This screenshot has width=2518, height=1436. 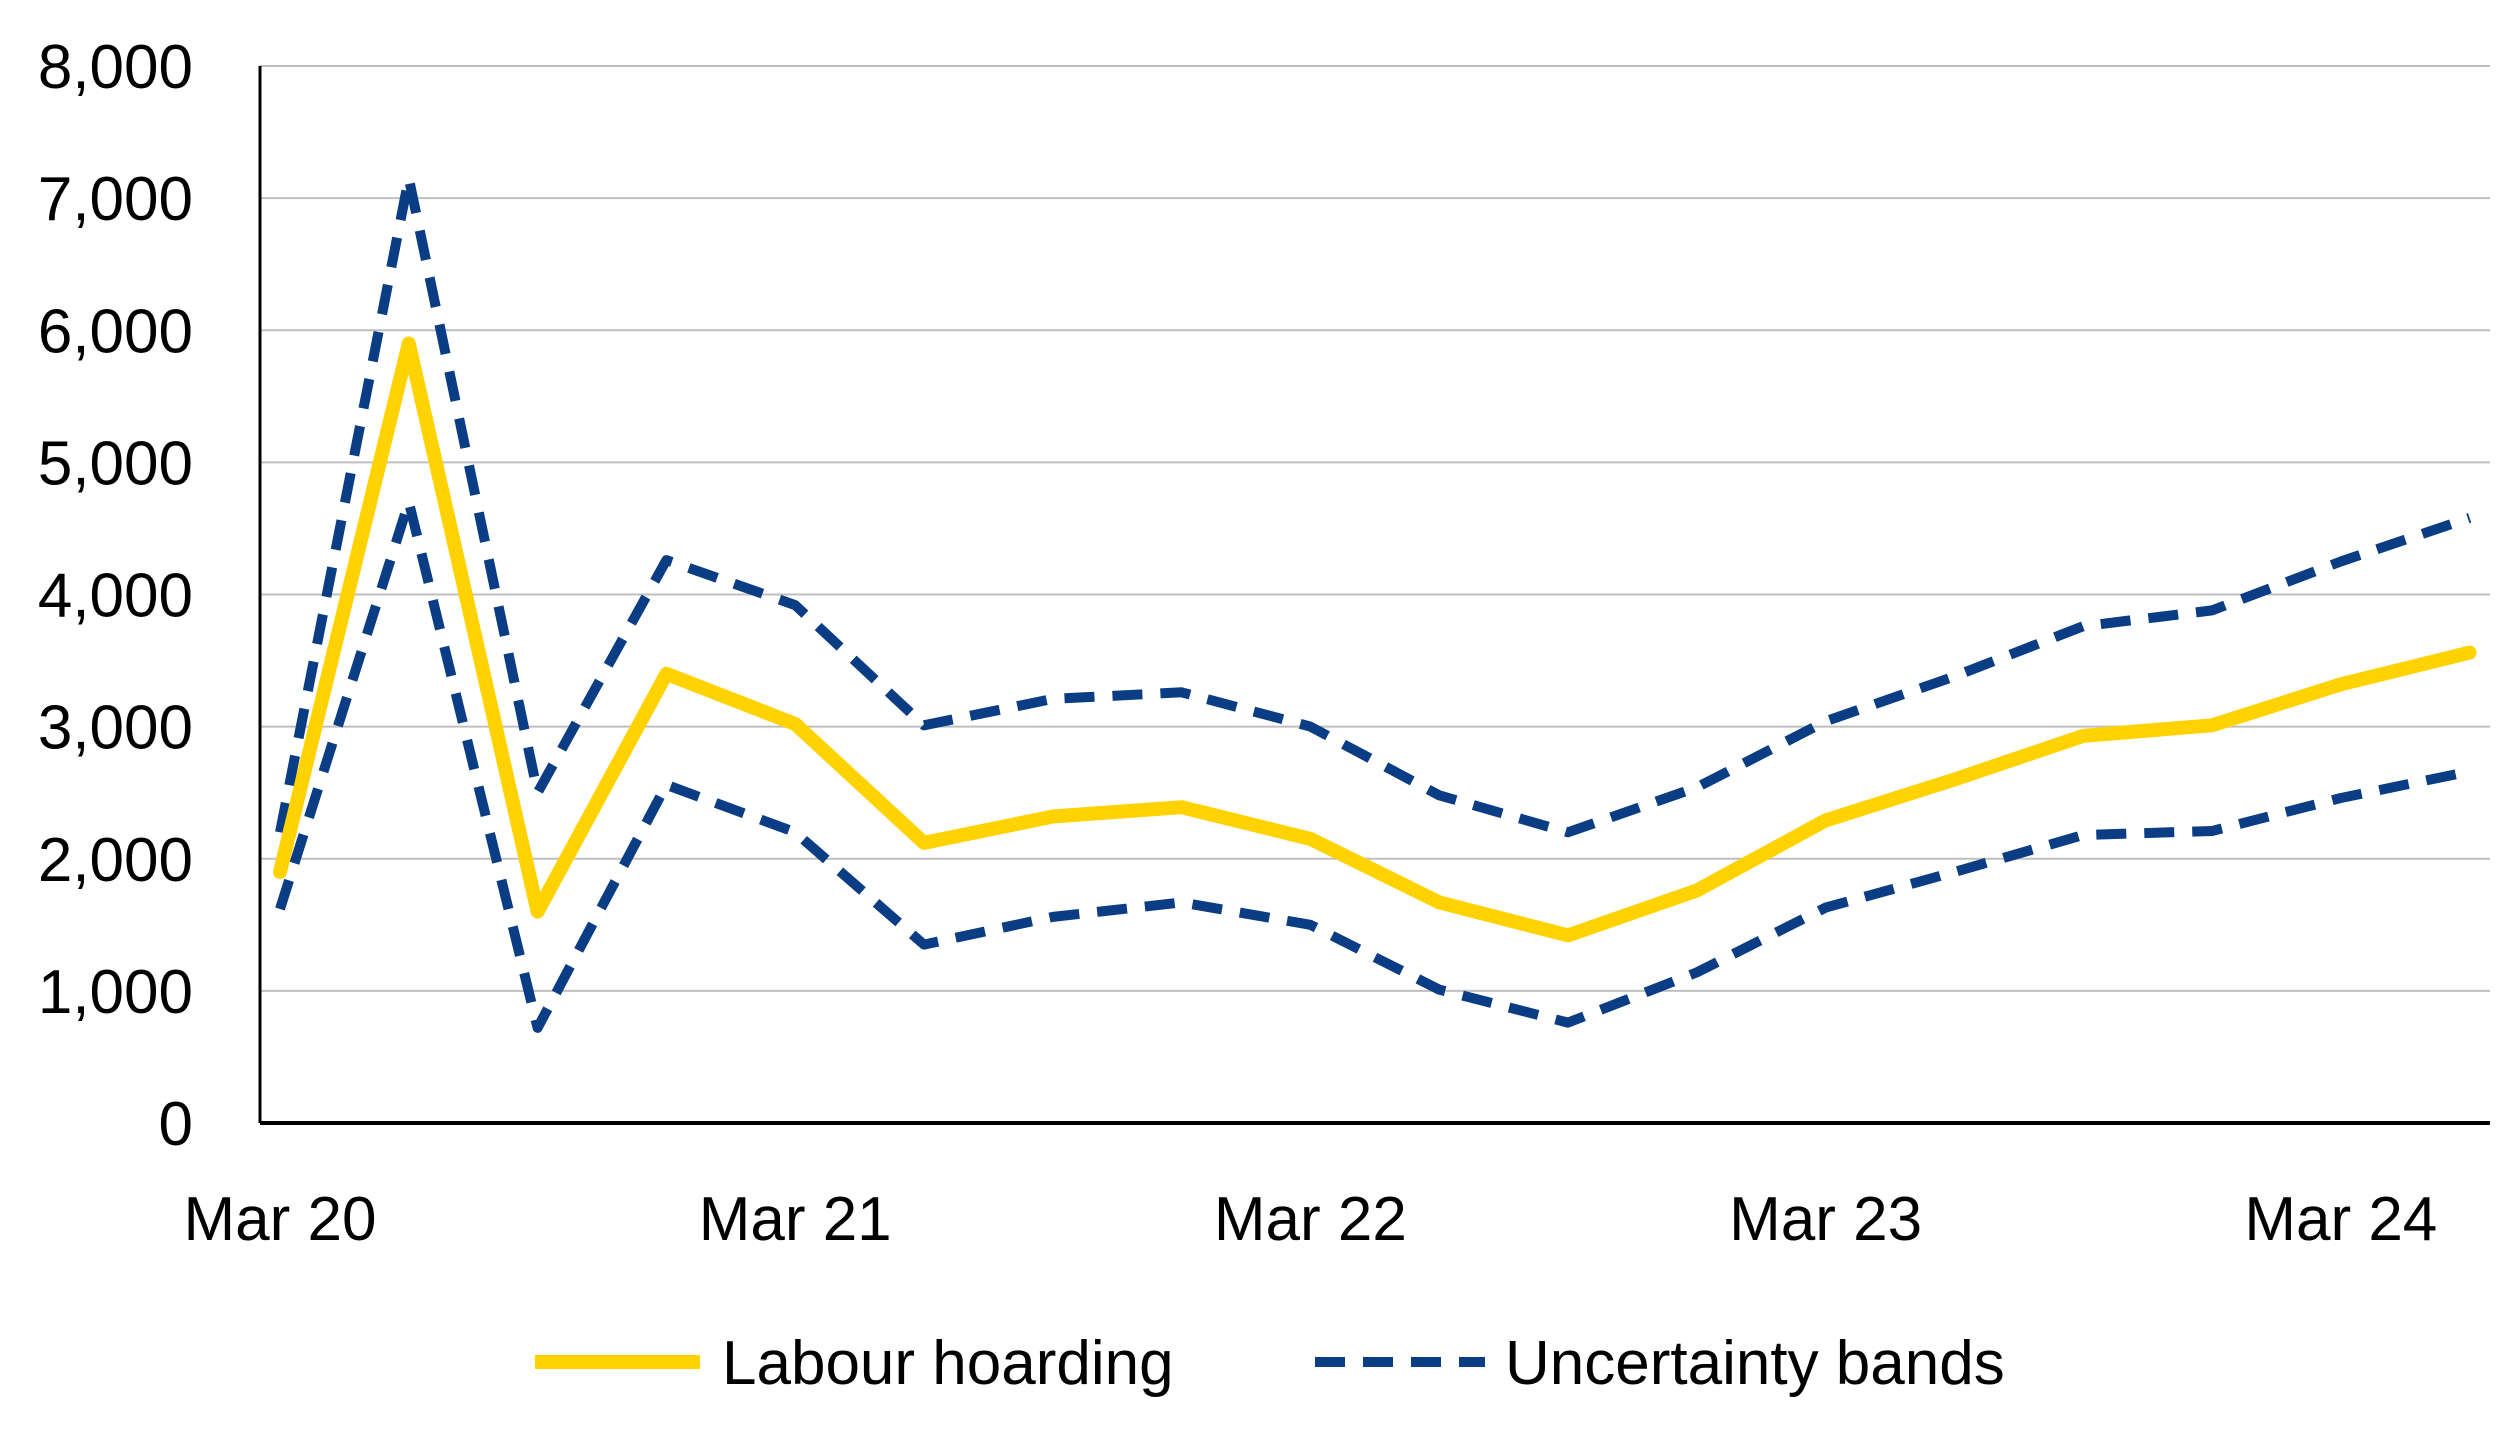 I want to click on x-tick-label: Mar 22, so click(x=1310, y=1219).